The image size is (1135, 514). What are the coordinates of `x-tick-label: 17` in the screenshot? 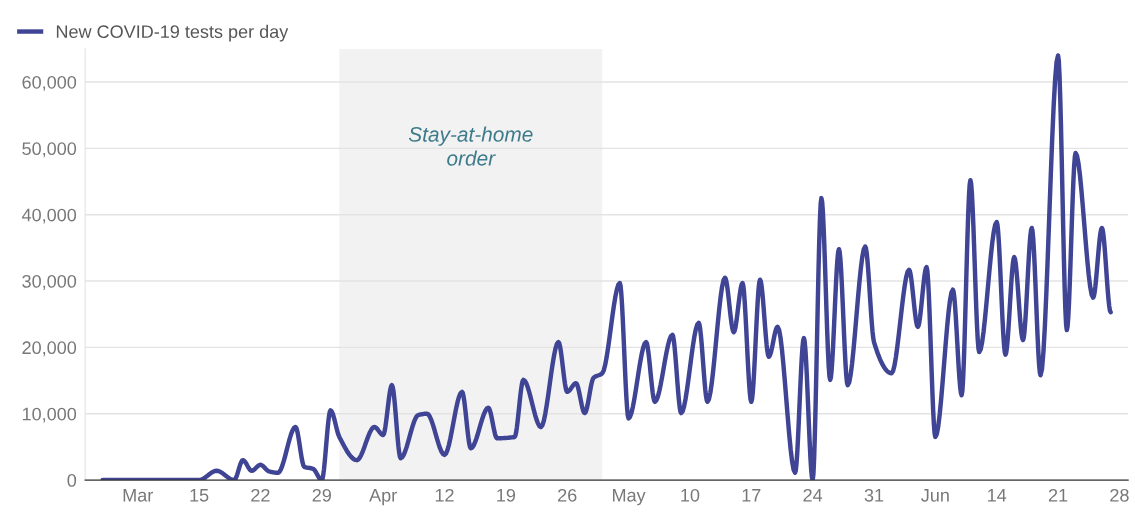 It's located at (751, 495).